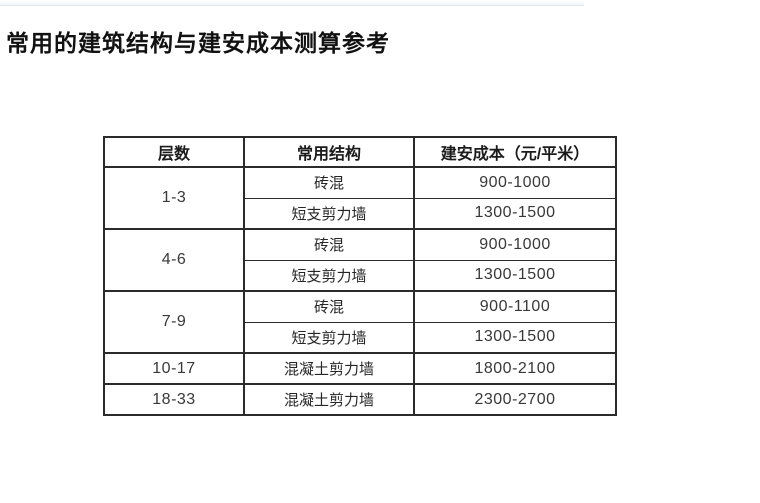  What do you see at coordinates (174, 399) in the screenshot?
I see `cell-floors: 18-33` at bounding box center [174, 399].